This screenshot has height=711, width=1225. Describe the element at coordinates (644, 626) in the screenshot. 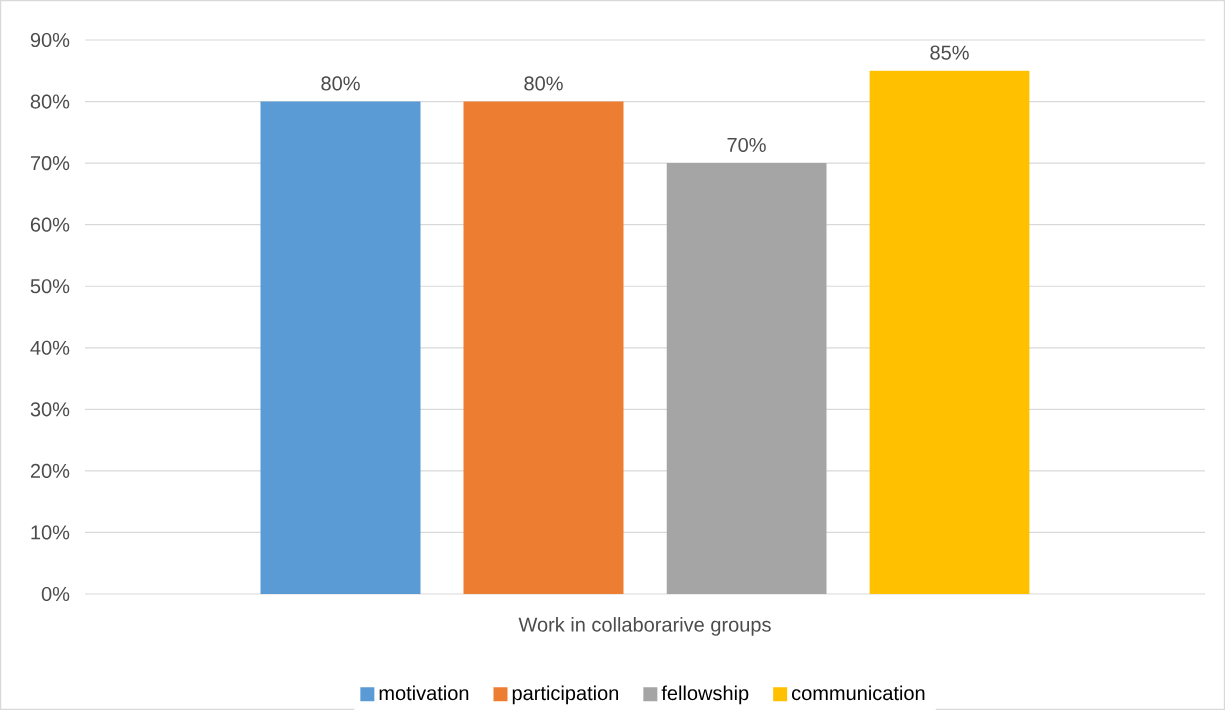

I see `x-tick-label: Work in collaborarive groups` at that location.